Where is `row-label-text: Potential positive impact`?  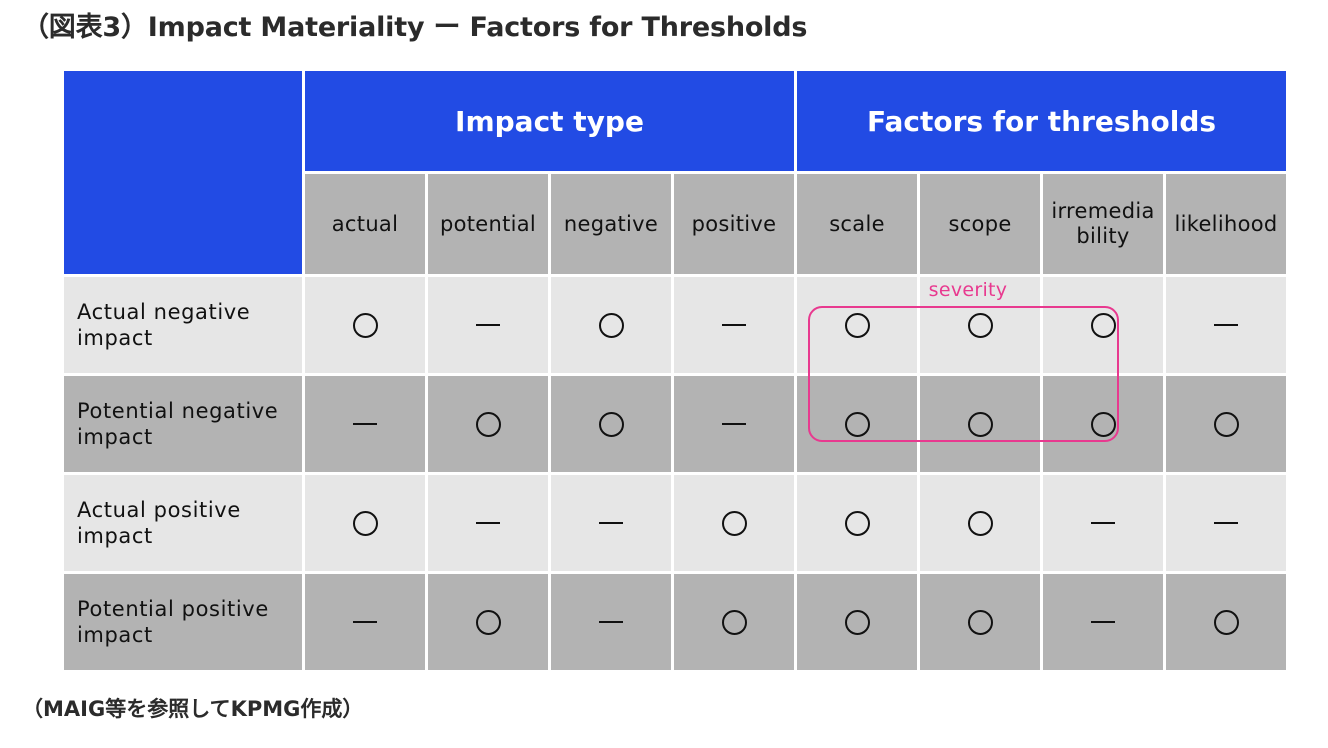 row-label-text: Potential positive impact is located at coordinates (173, 622).